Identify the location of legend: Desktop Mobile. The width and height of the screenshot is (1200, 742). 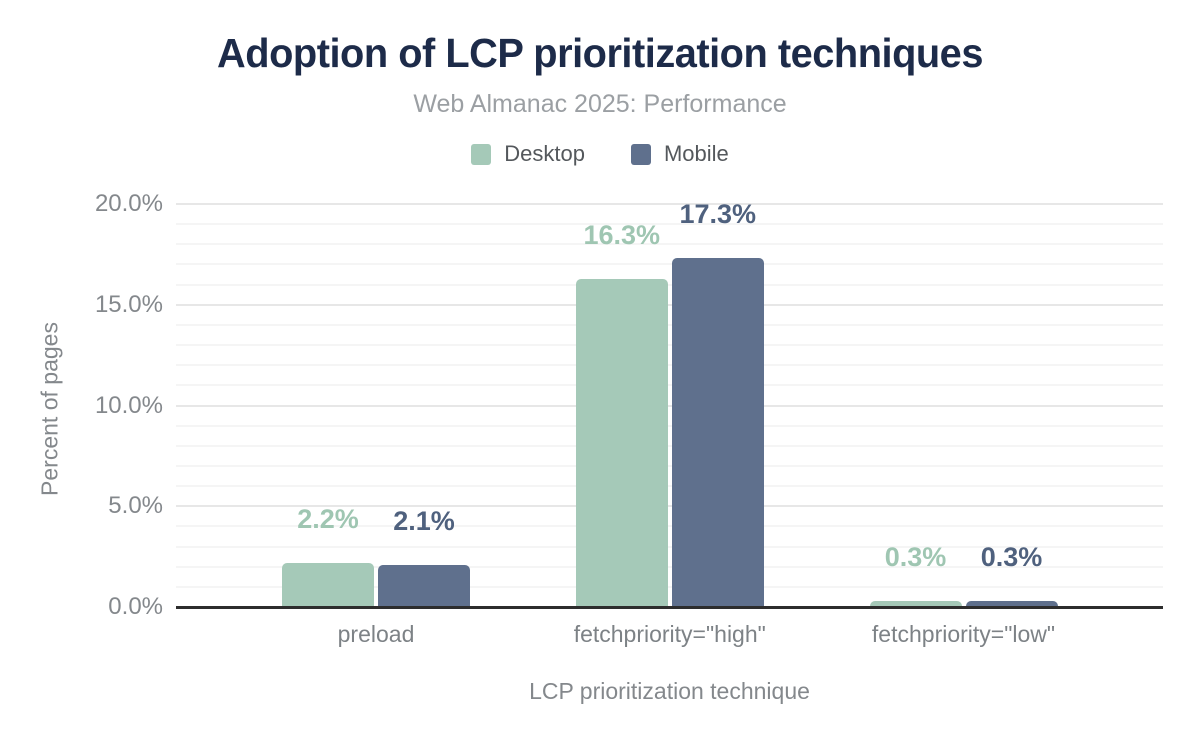
(600, 154).